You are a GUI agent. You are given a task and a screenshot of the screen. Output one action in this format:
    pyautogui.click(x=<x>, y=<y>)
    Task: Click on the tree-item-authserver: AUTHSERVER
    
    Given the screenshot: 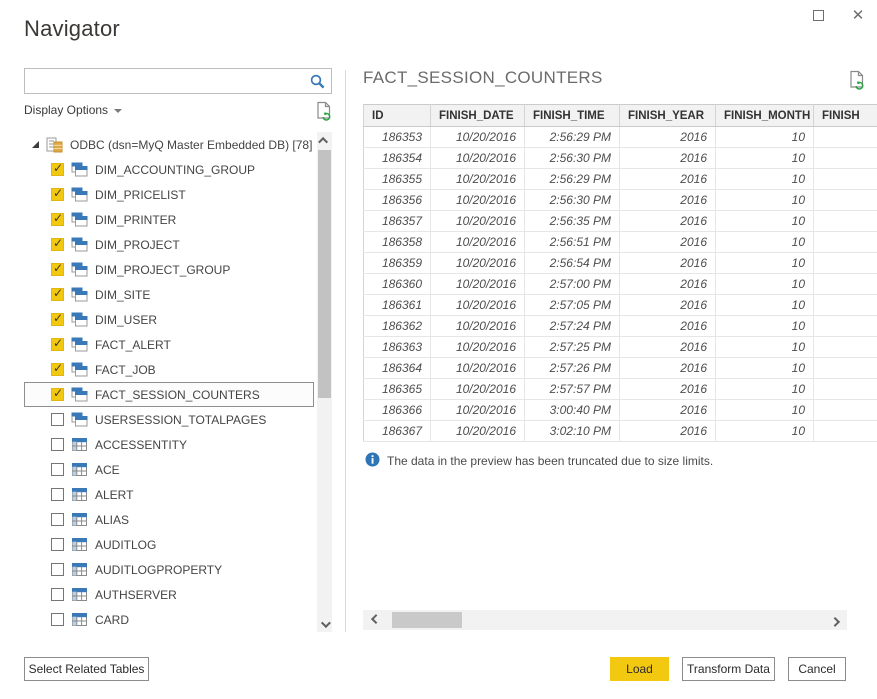 What is the action you would take?
    pyautogui.click(x=169, y=594)
    